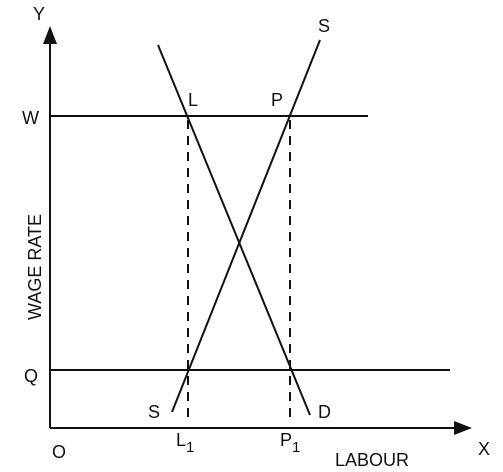  I want to click on x-point-l1: L1, so click(185, 443).